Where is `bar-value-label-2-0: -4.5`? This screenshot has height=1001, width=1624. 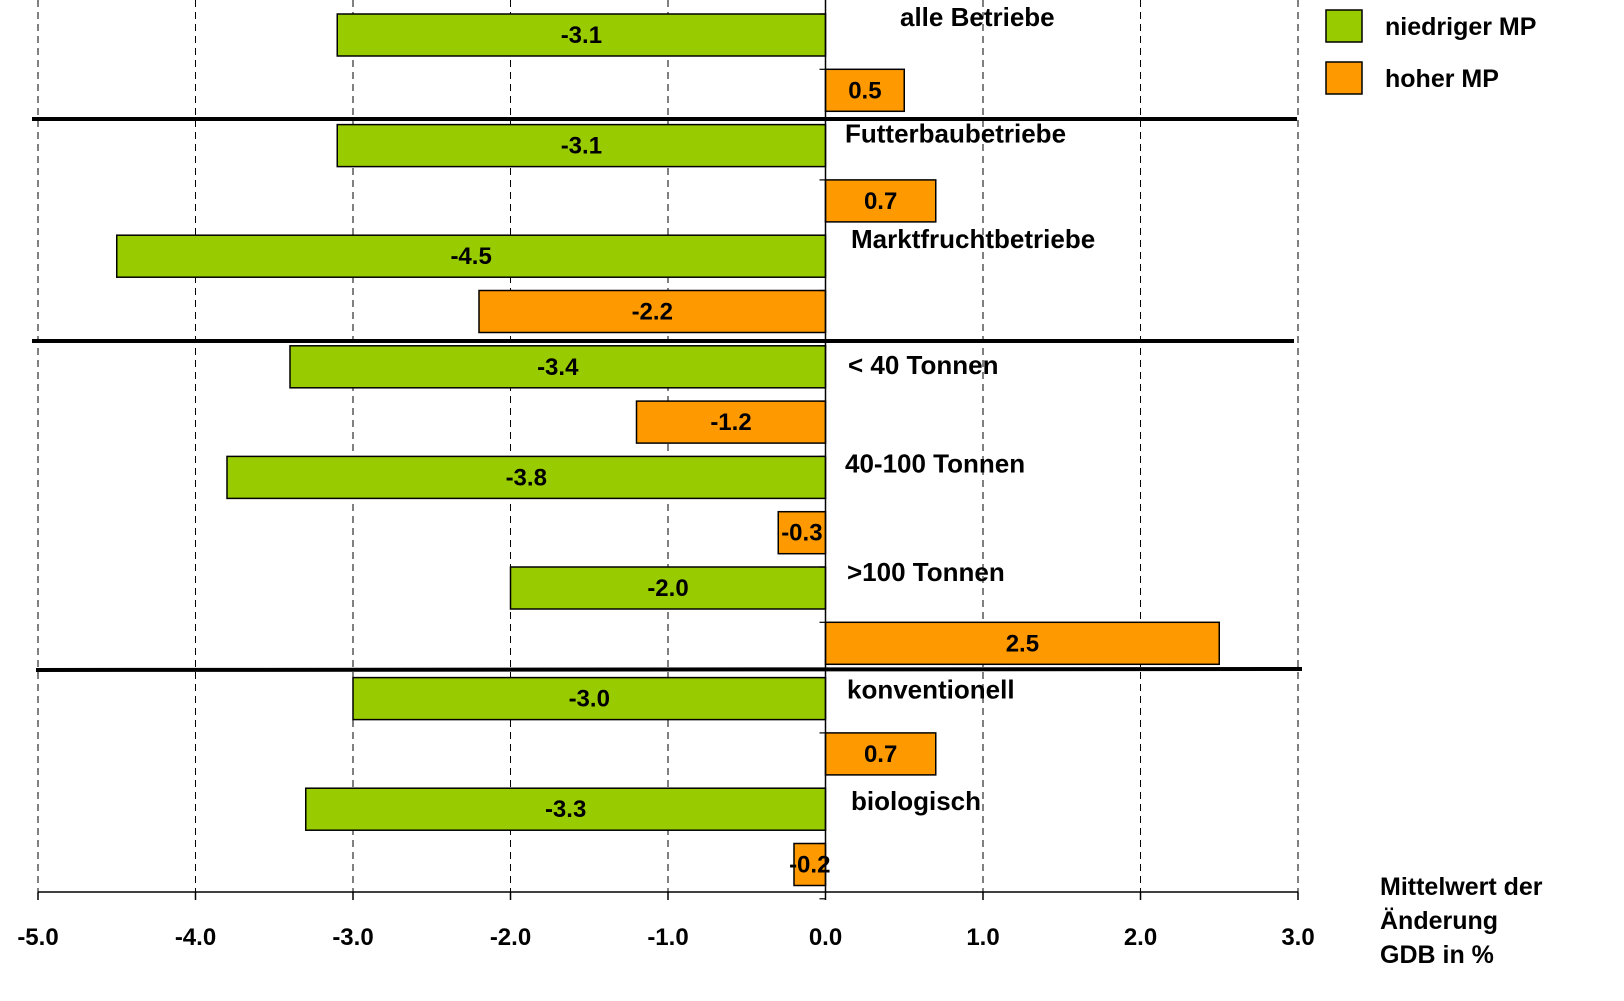 bar-value-label-2-0: -4.5 is located at coordinates (470, 256).